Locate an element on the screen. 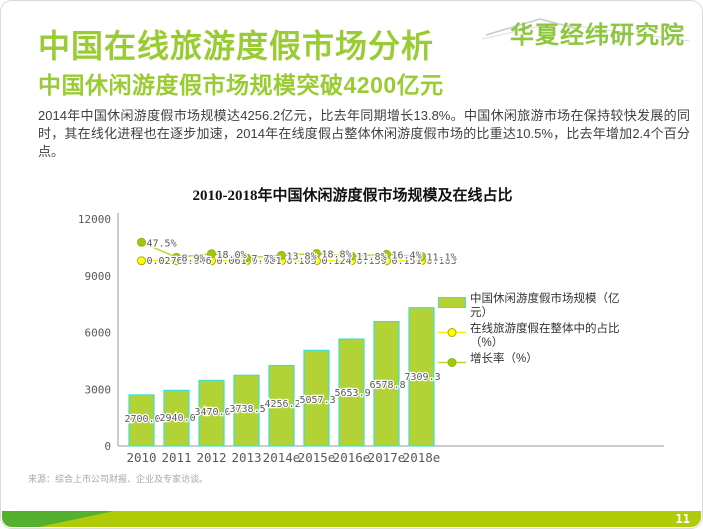 The height and width of the screenshot is (529, 703). svg-text: 0.163 is located at coordinates (442, 261).